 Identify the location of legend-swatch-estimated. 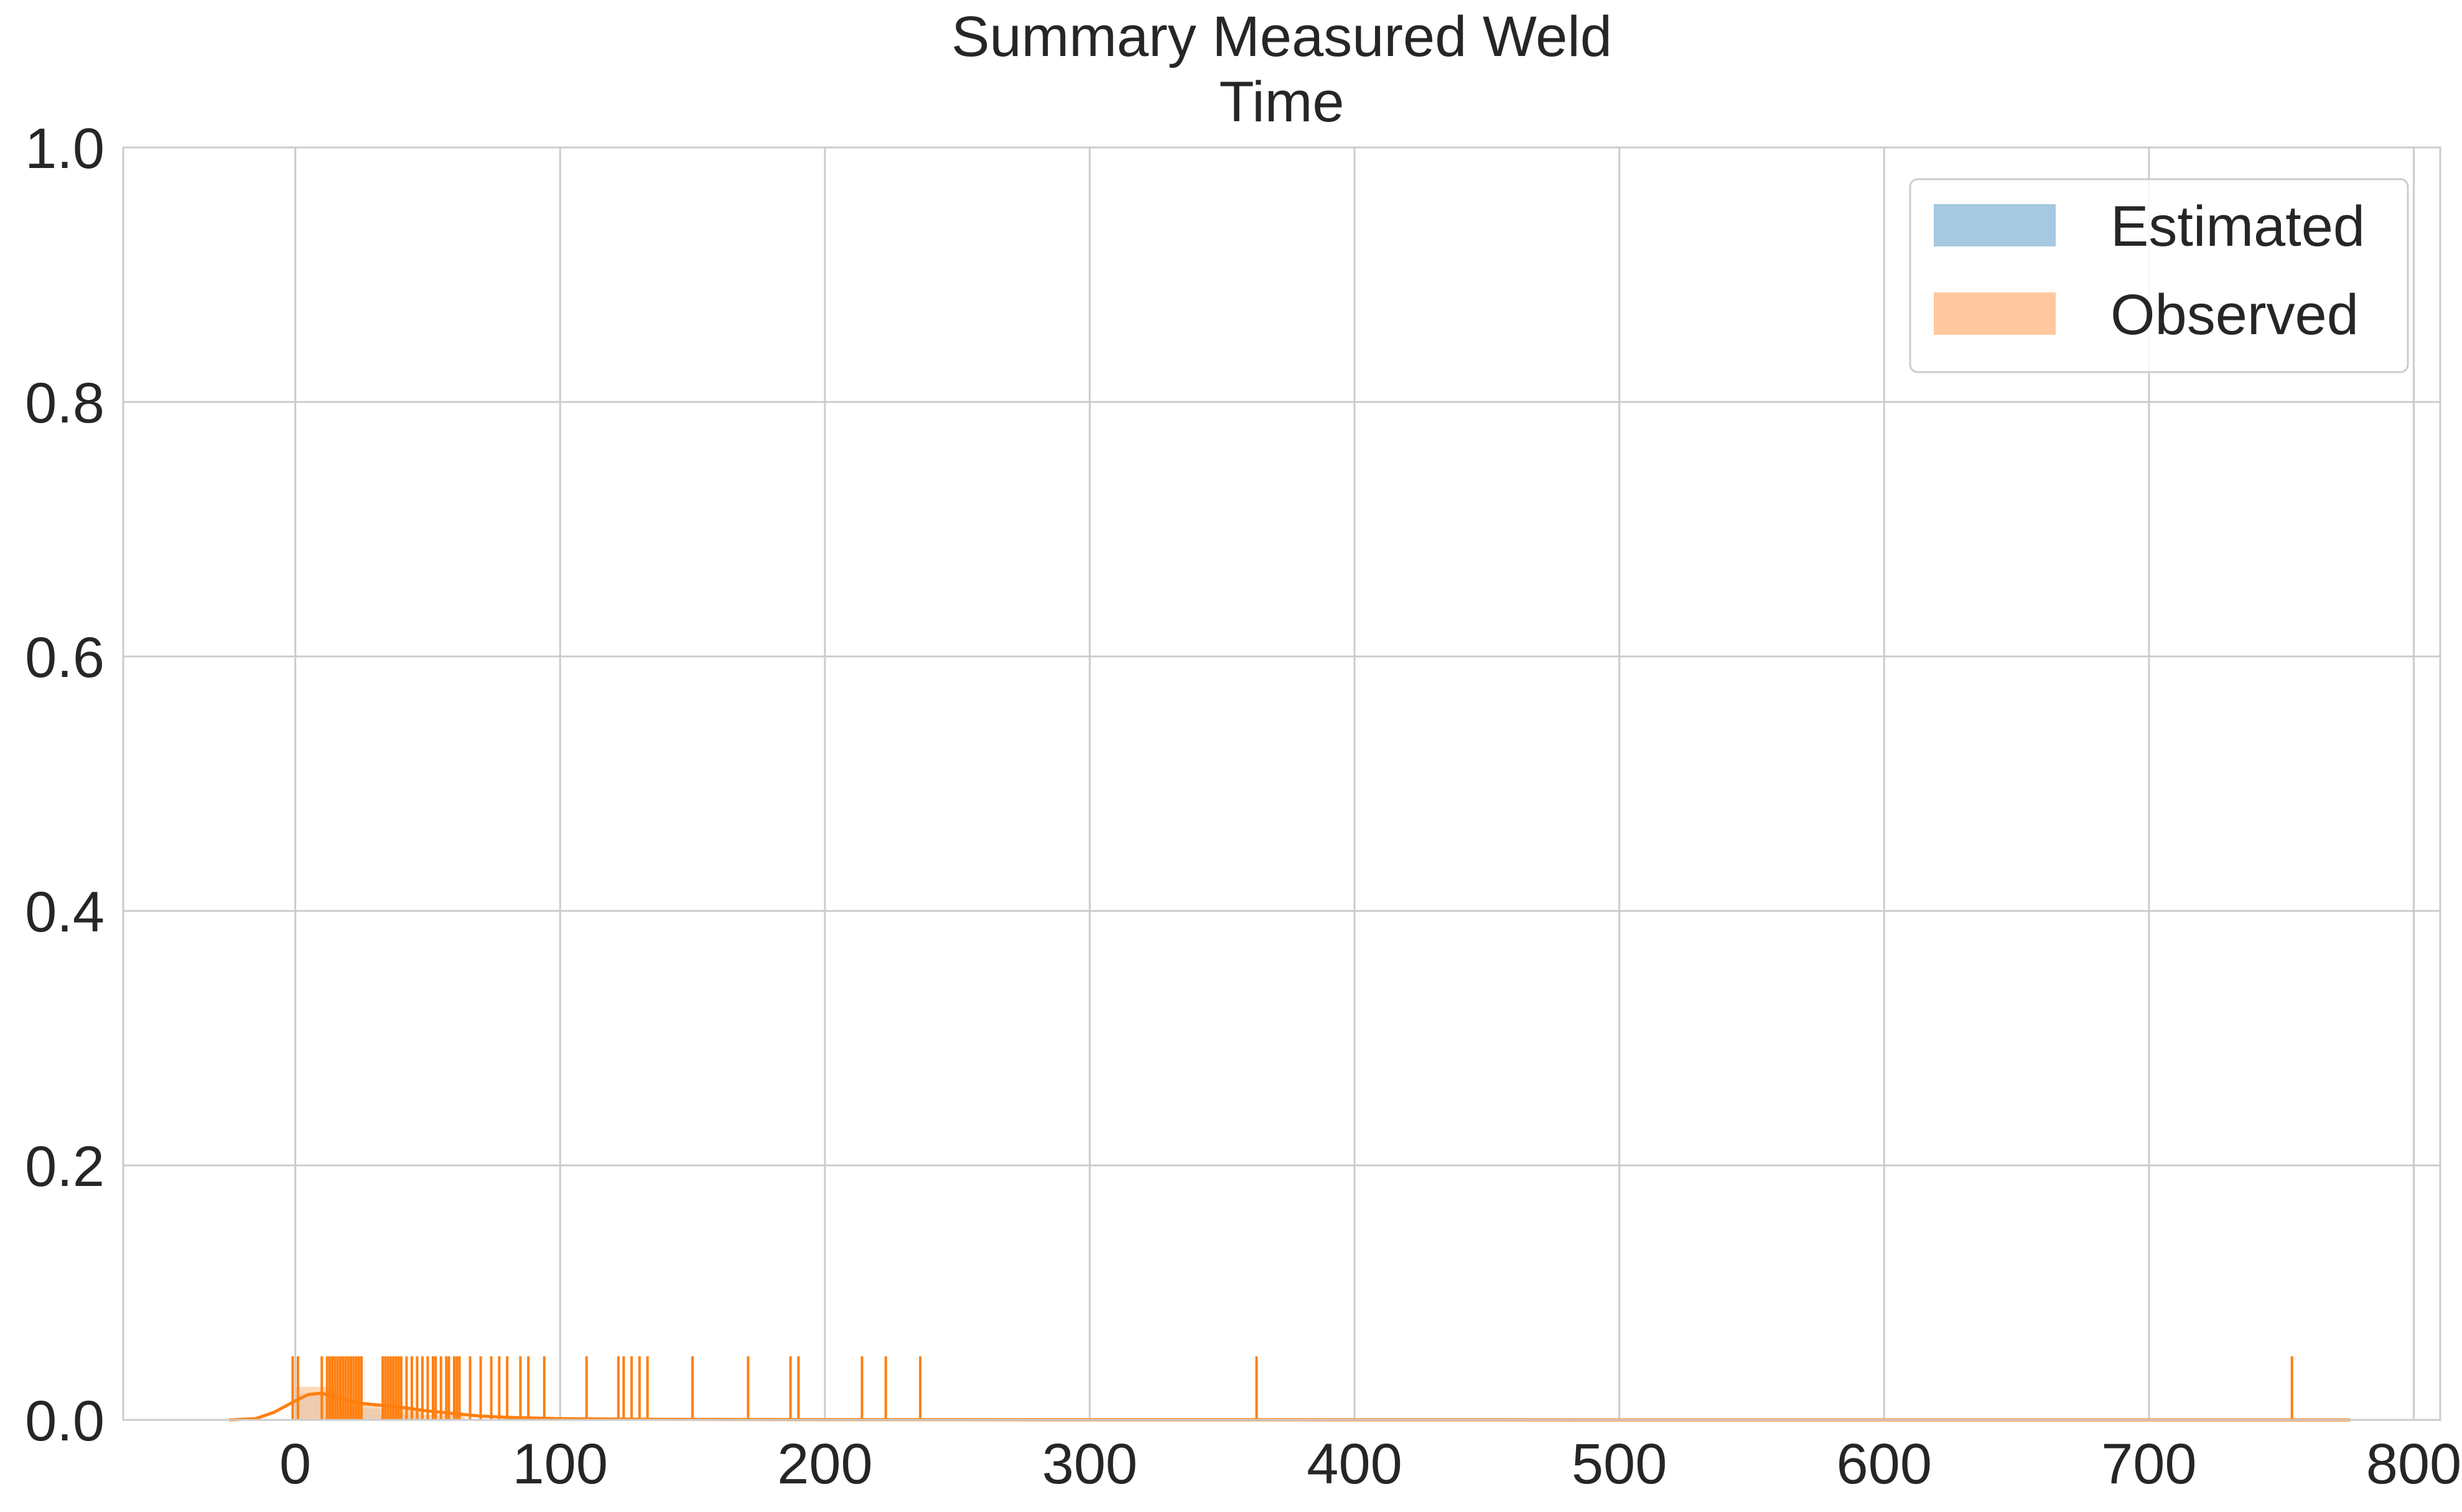
(1995, 225).